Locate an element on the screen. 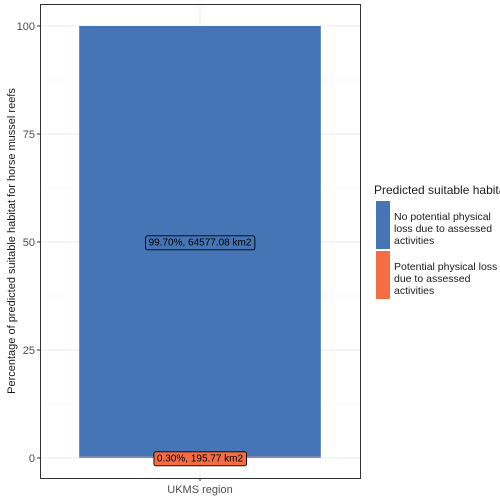 This screenshot has width=500, height=500. legend-key-no-loss is located at coordinates (383, 225).